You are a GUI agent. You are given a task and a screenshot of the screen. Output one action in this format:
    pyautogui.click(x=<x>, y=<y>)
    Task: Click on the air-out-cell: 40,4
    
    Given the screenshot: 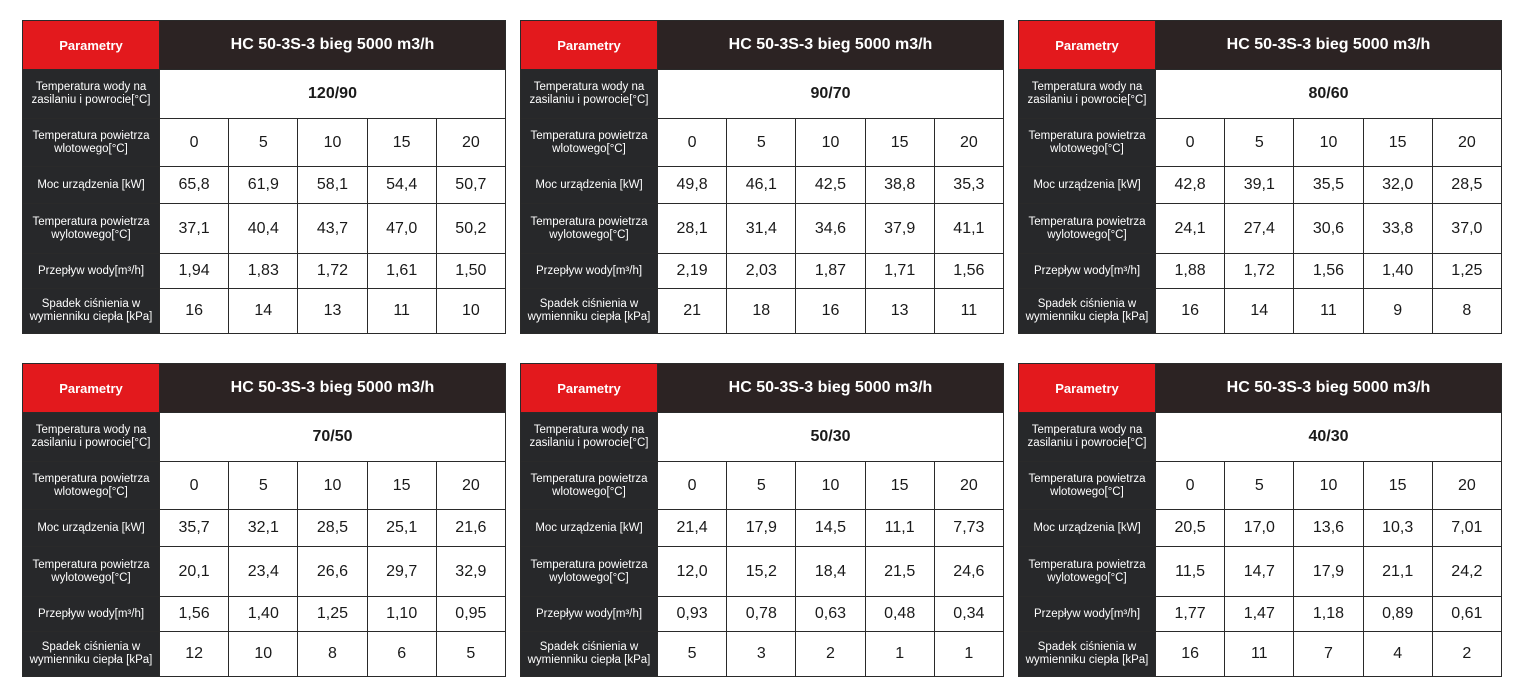 What is the action you would take?
    pyautogui.click(x=263, y=228)
    